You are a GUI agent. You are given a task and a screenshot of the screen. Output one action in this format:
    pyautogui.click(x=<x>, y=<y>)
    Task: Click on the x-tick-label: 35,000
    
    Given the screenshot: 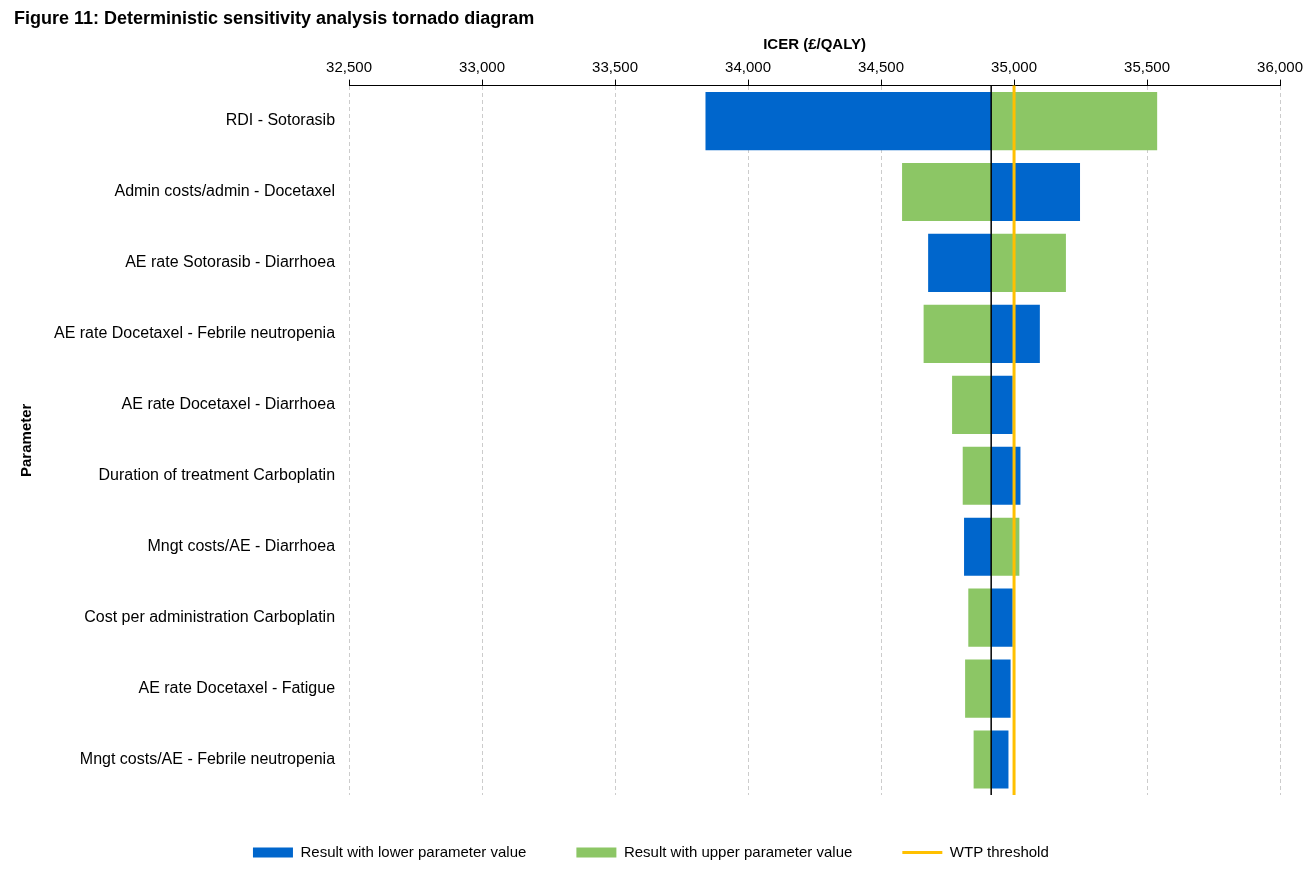 What is the action you would take?
    pyautogui.click(x=1014, y=66)
    